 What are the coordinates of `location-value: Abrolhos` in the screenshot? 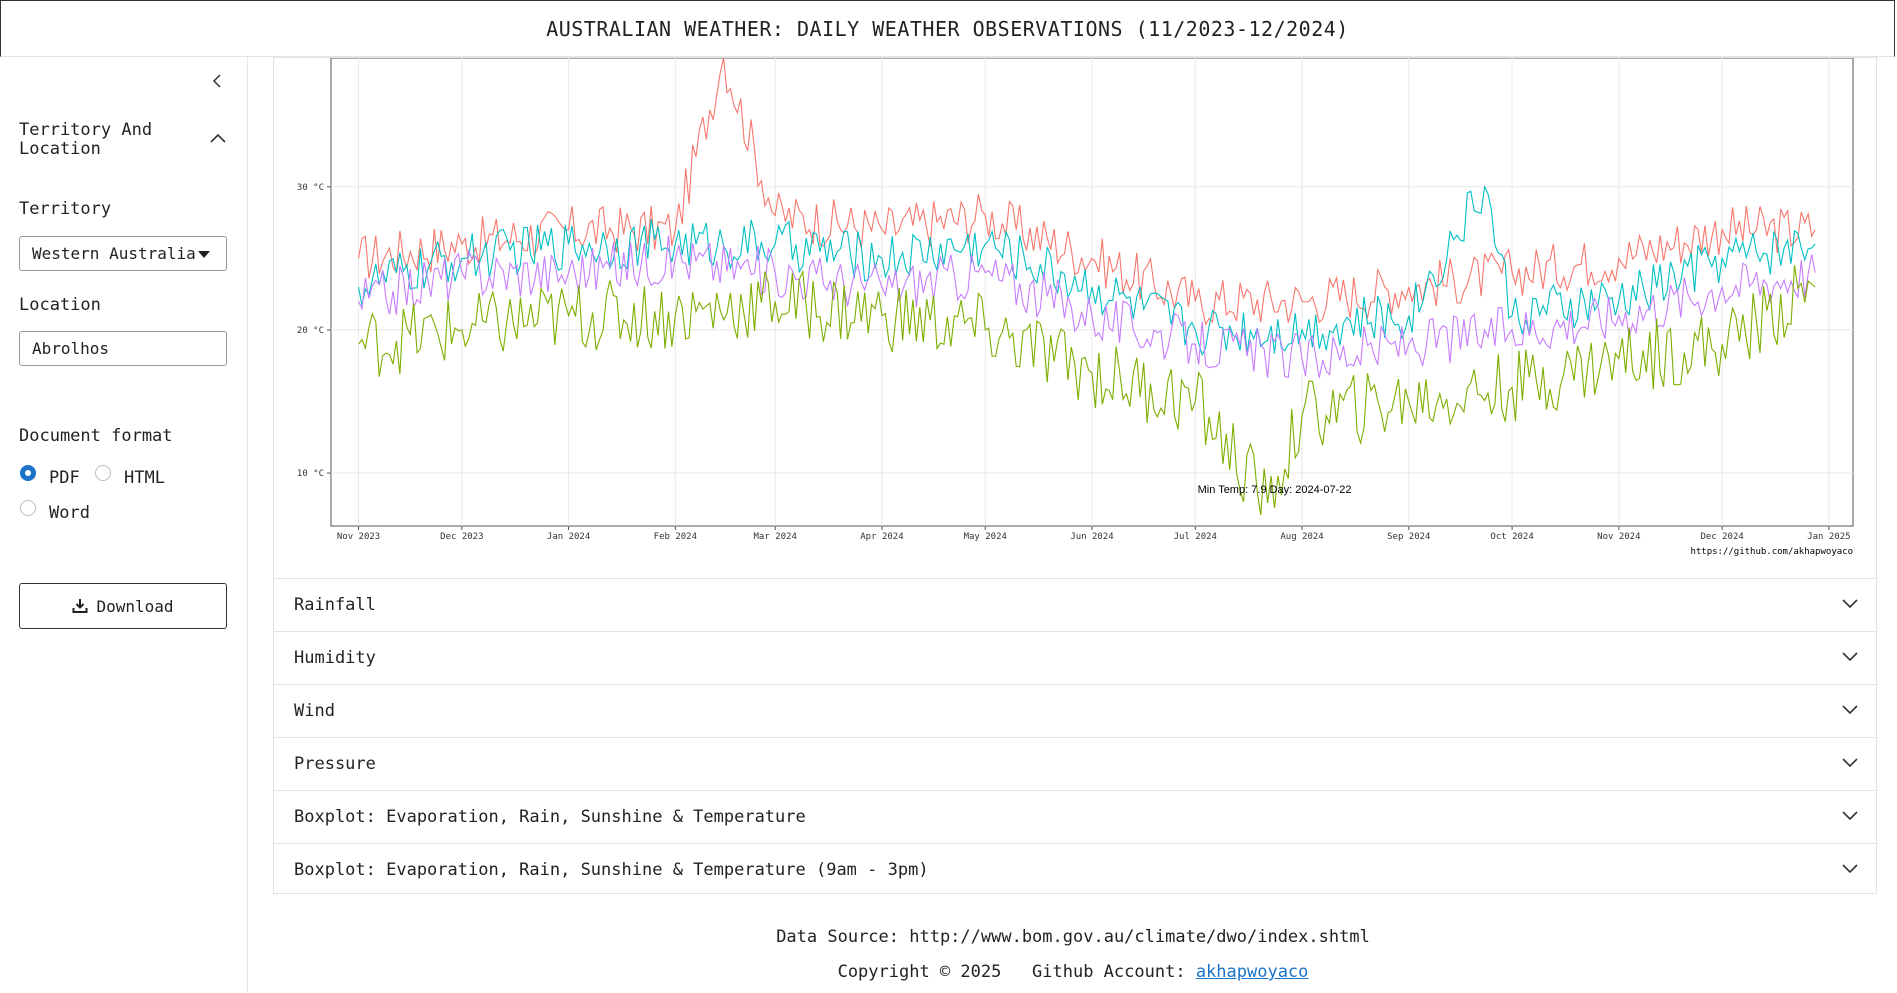 It's located at (71, 348).